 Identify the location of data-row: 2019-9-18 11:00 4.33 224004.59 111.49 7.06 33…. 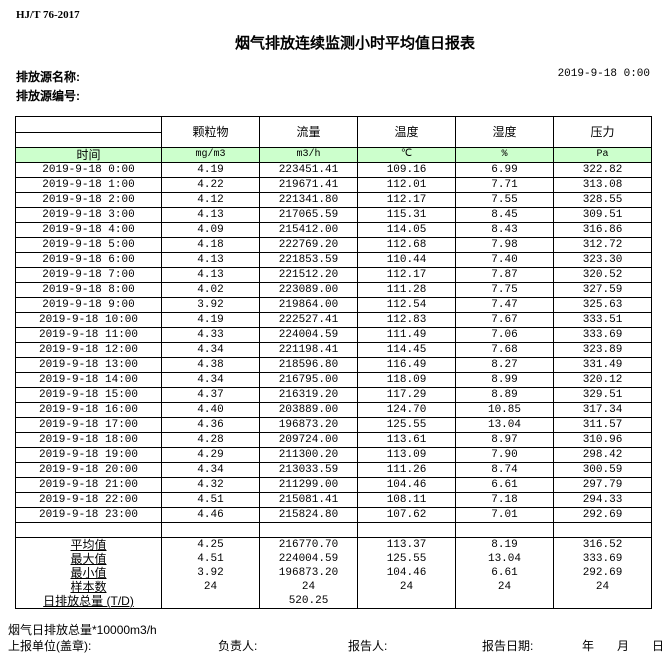
(333, 335).